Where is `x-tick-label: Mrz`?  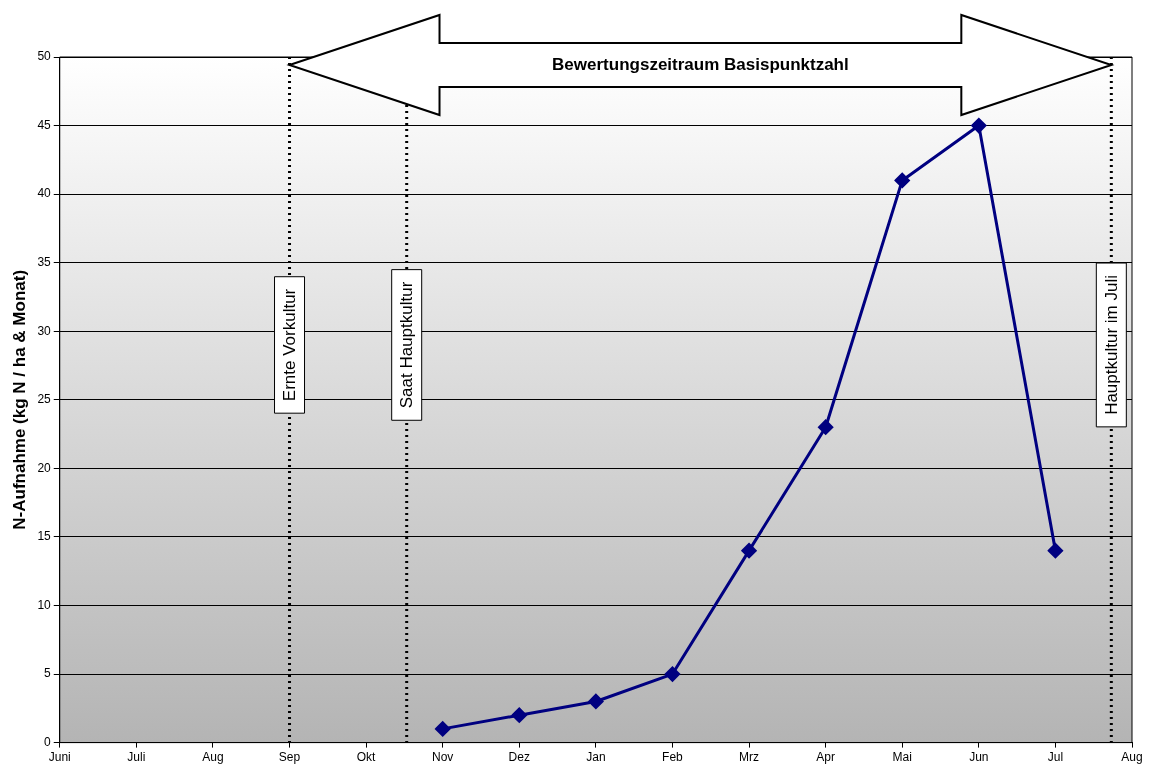
x-tick-label: Mrz is located at coordinates (749, 757).